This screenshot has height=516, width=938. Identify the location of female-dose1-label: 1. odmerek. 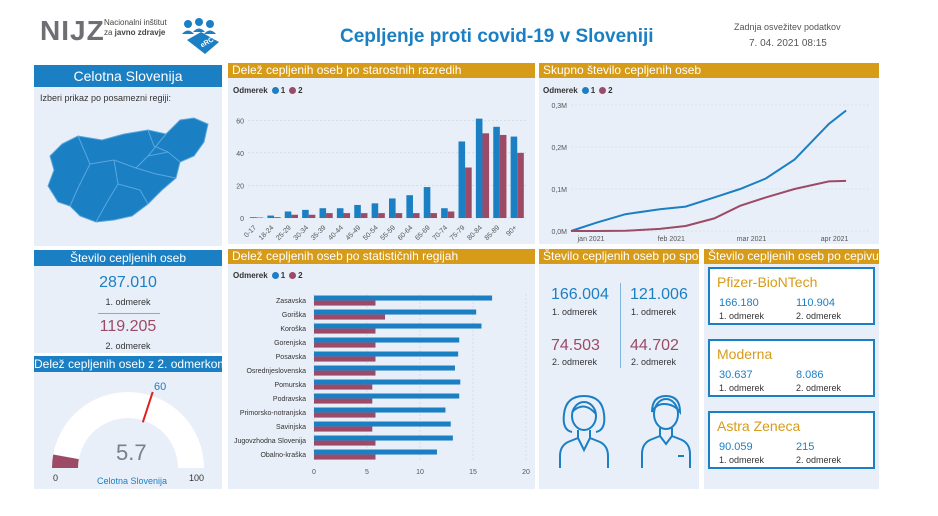
(575, 312).